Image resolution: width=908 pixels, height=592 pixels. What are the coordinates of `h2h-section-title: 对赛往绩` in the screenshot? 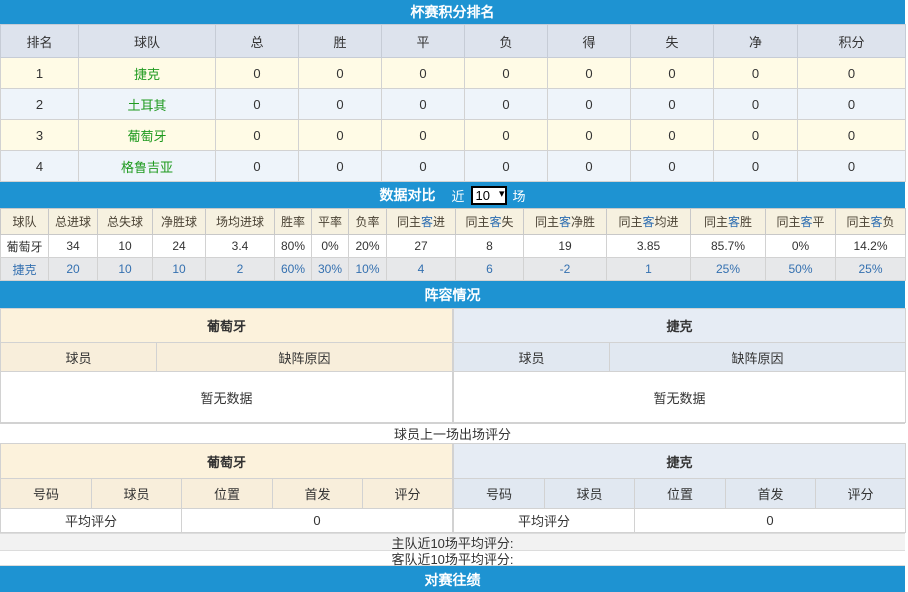 It's located at (452, 579).